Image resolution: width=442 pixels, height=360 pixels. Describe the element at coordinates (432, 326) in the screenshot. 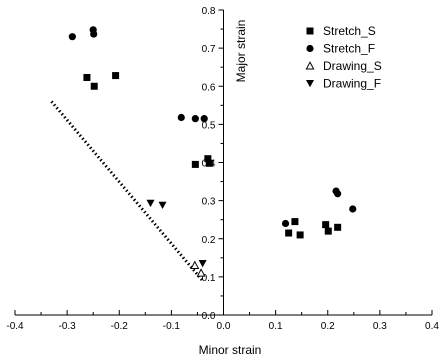

I see `x-tick-label: 0.4` at that location.